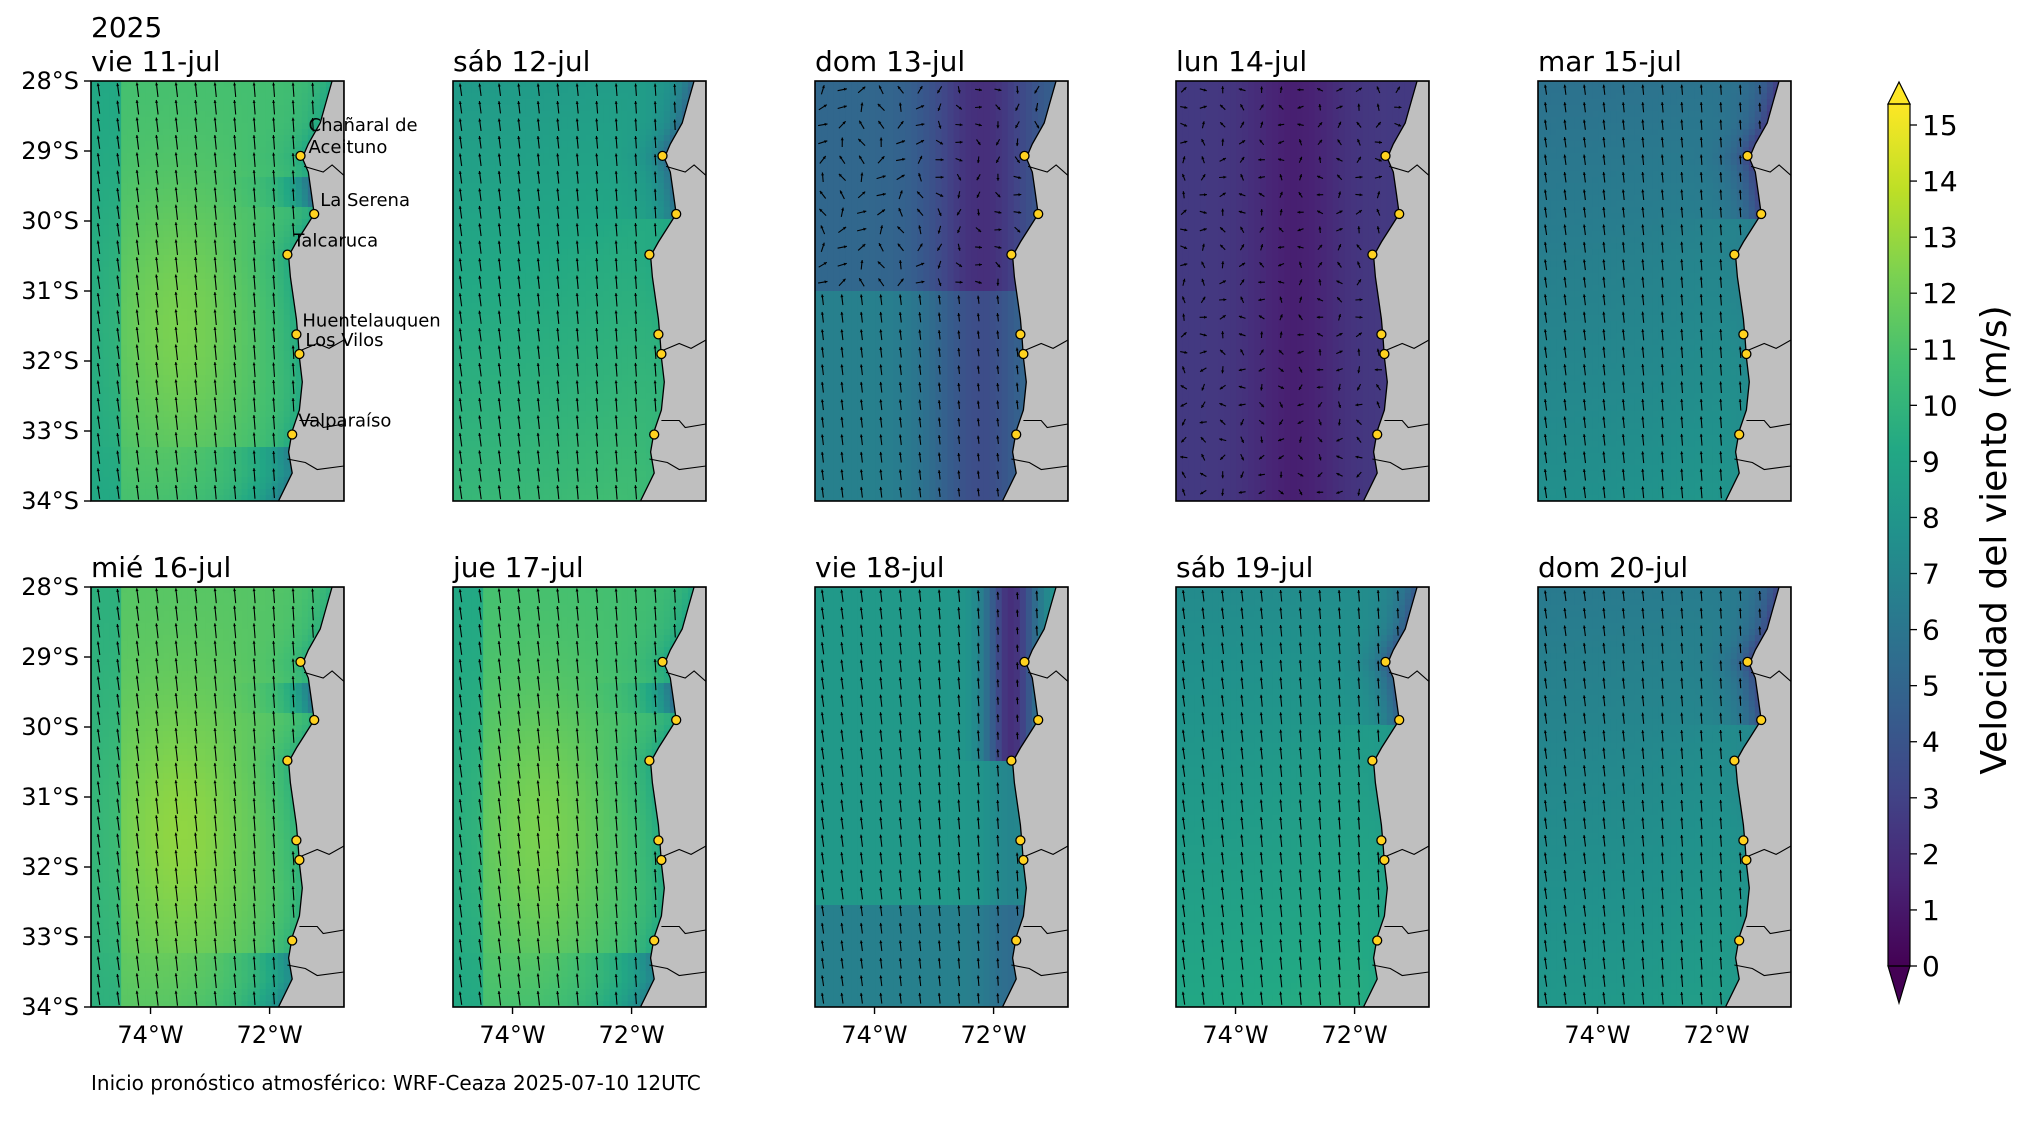 This screenshot has width=2019, height=1128. What do you see at coordinates (50, 361) in the screenshot?
I see `lat-tick-label: 32°S` at bounding box center [50, 361].